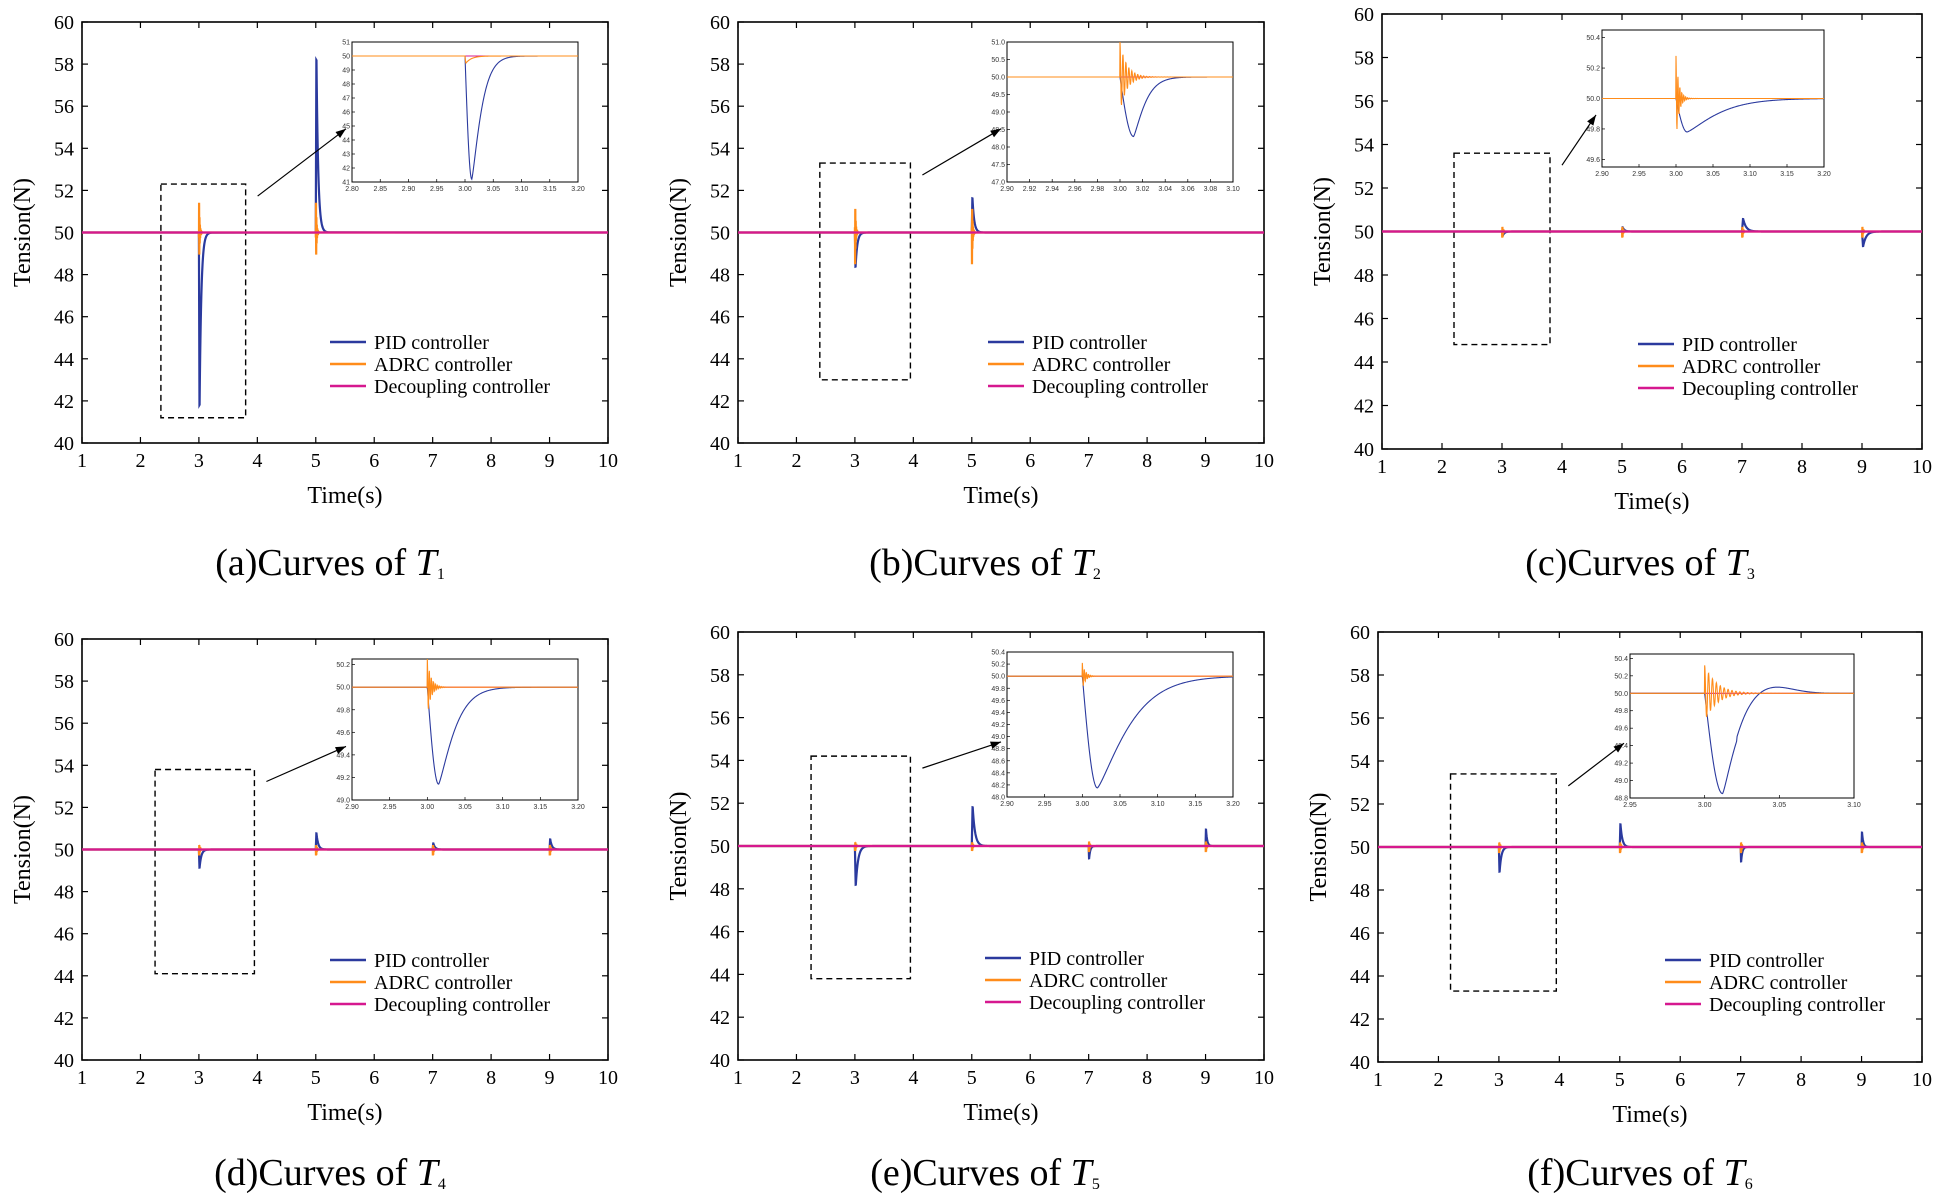  Describe the element at coordinates (343, 733) in the screenshot. I see `inset-y-tick-label: 49.6` at that location.